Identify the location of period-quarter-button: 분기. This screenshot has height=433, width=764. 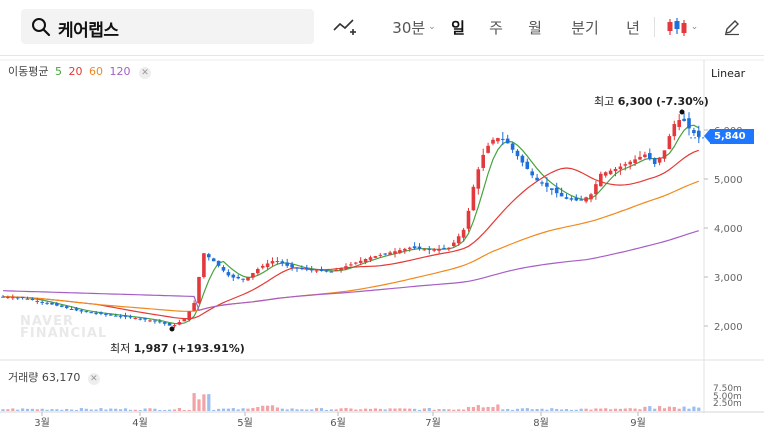
(585, 27).